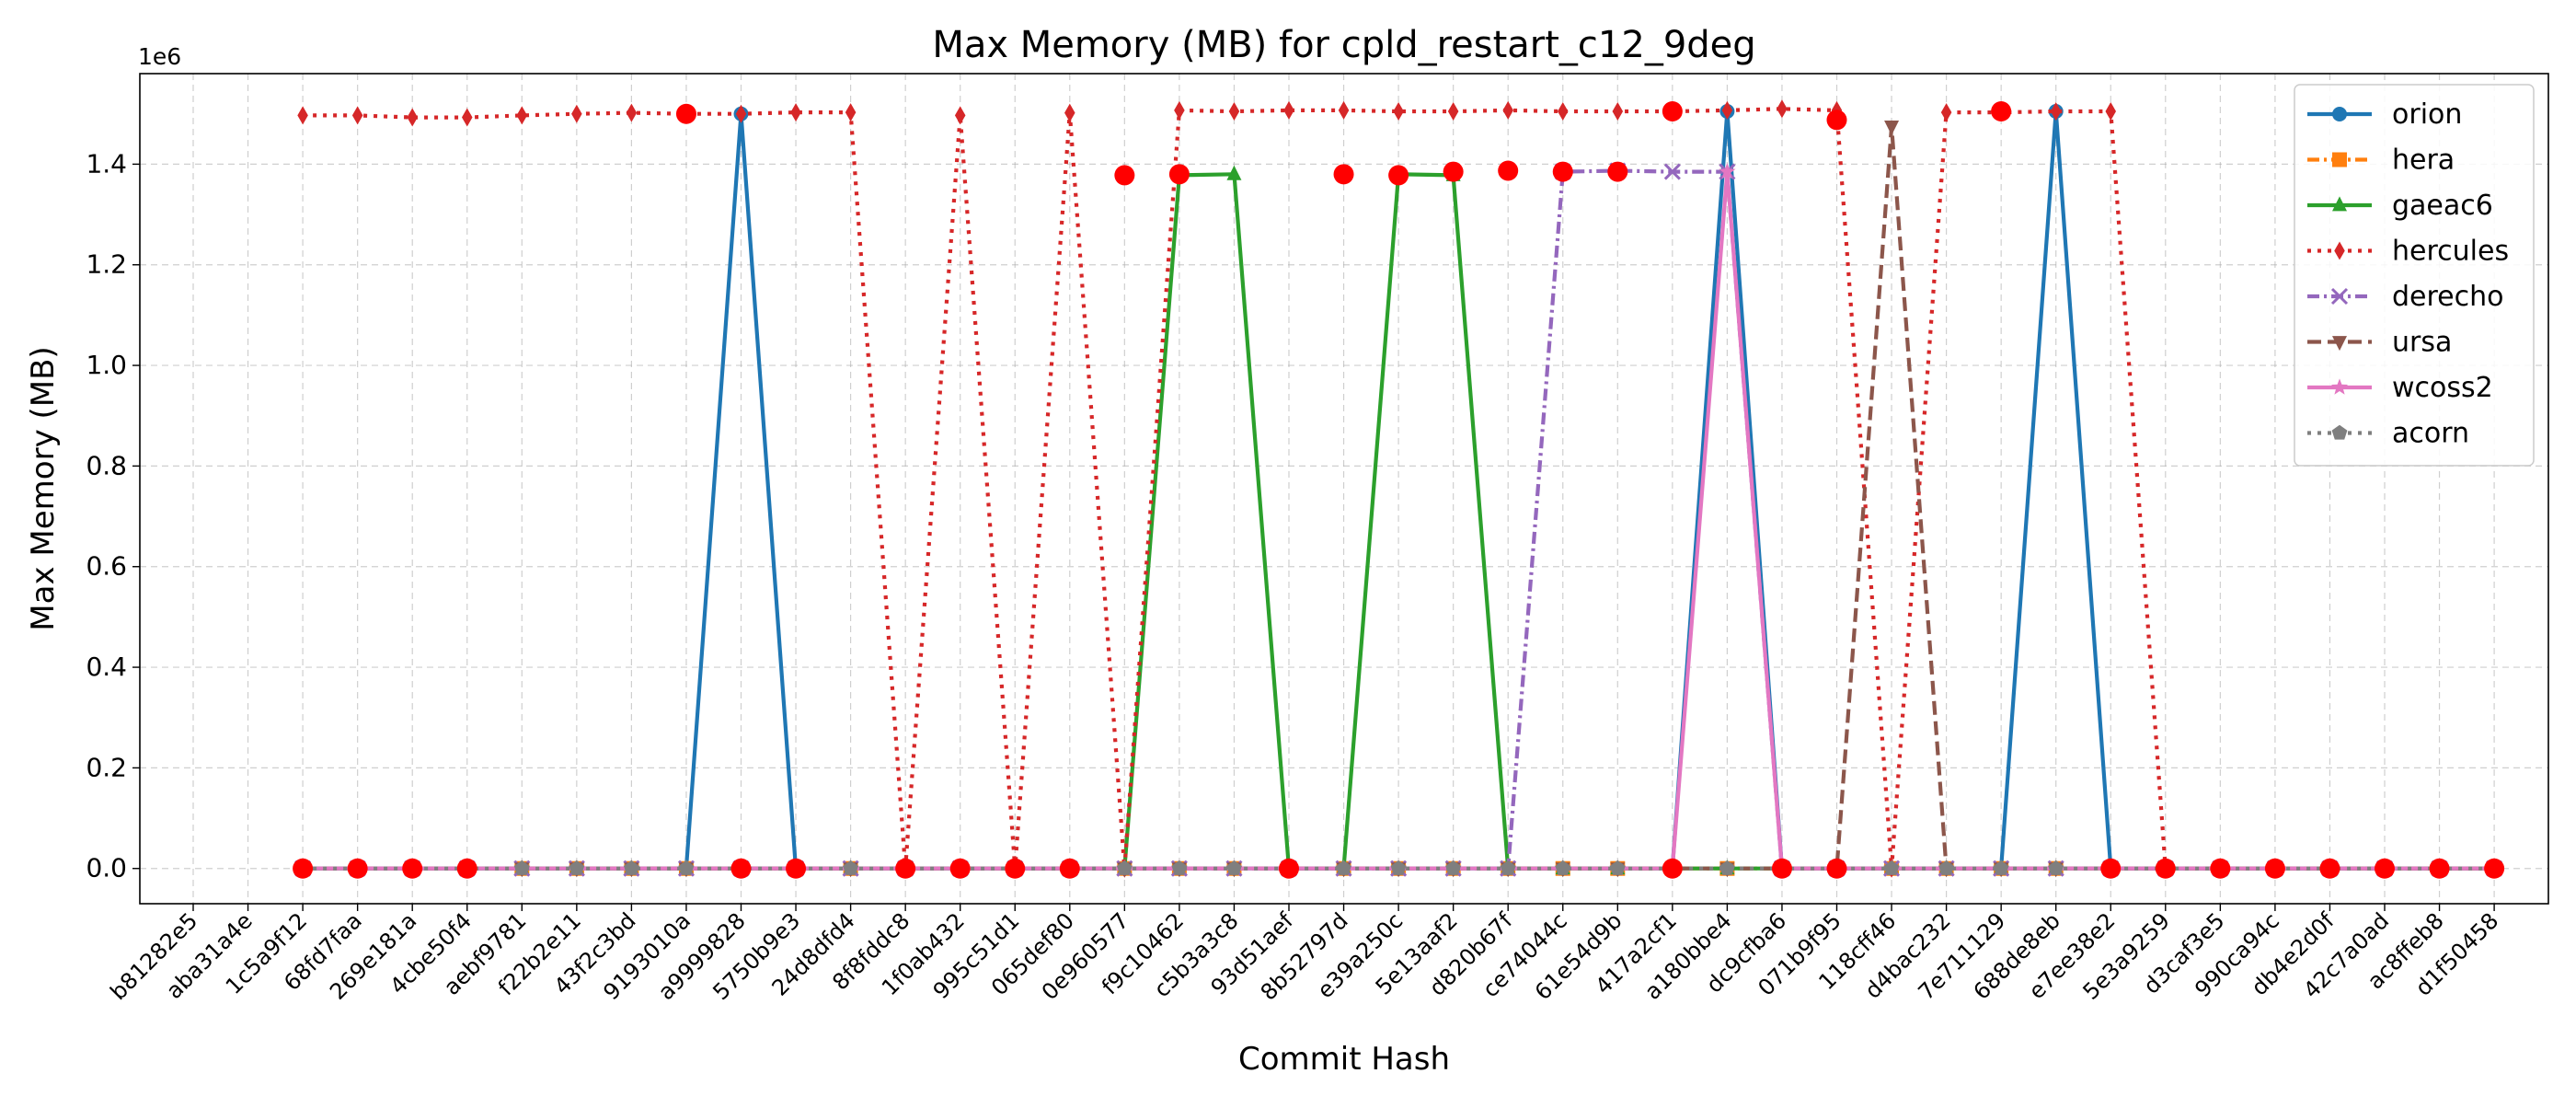  I want to click on legend-label: gaeac6, so click(2442, 206).